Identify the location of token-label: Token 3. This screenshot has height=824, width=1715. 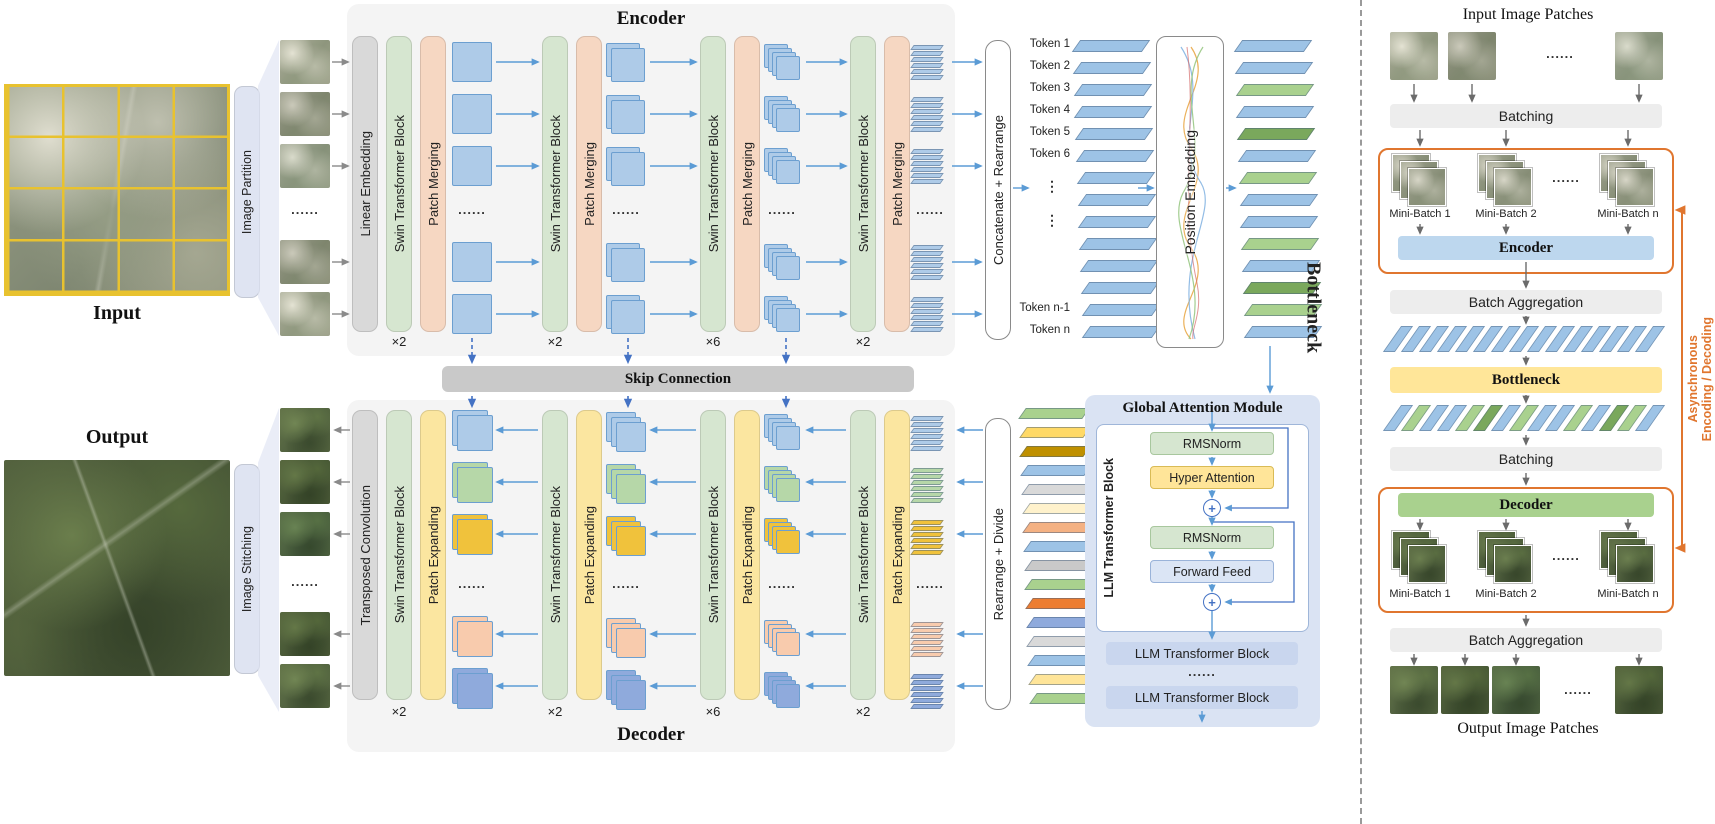
(1049, 88).